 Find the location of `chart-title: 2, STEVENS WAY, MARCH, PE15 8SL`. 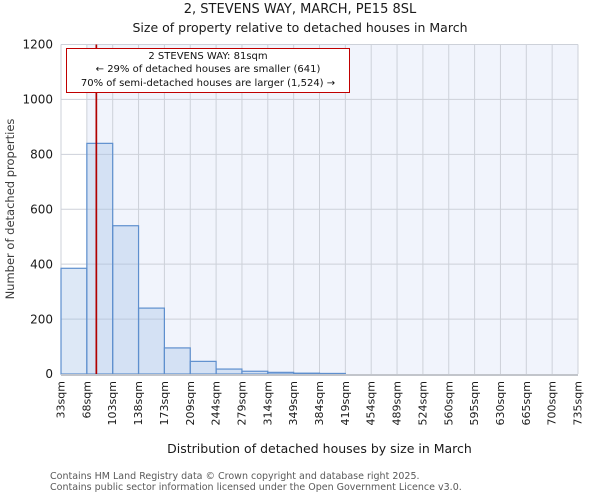

chart-title: 2, STEVENS WAY, MARCH, PE15 8SL is located at coordinates (300, 9).